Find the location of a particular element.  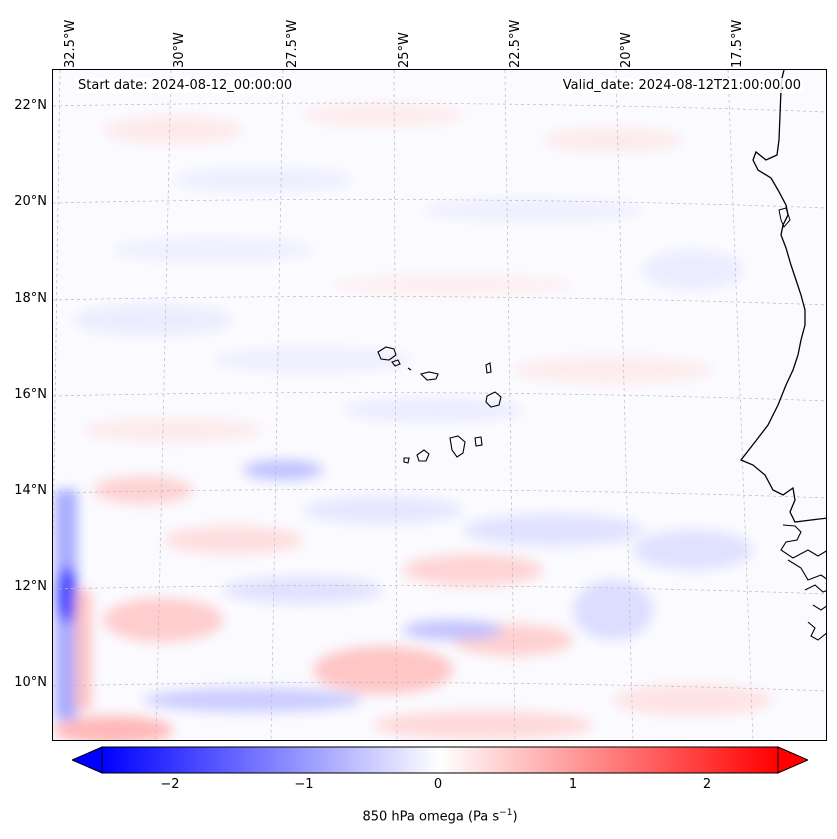

colorbar-tick-1: 1 is located at coordinates (573, 784).